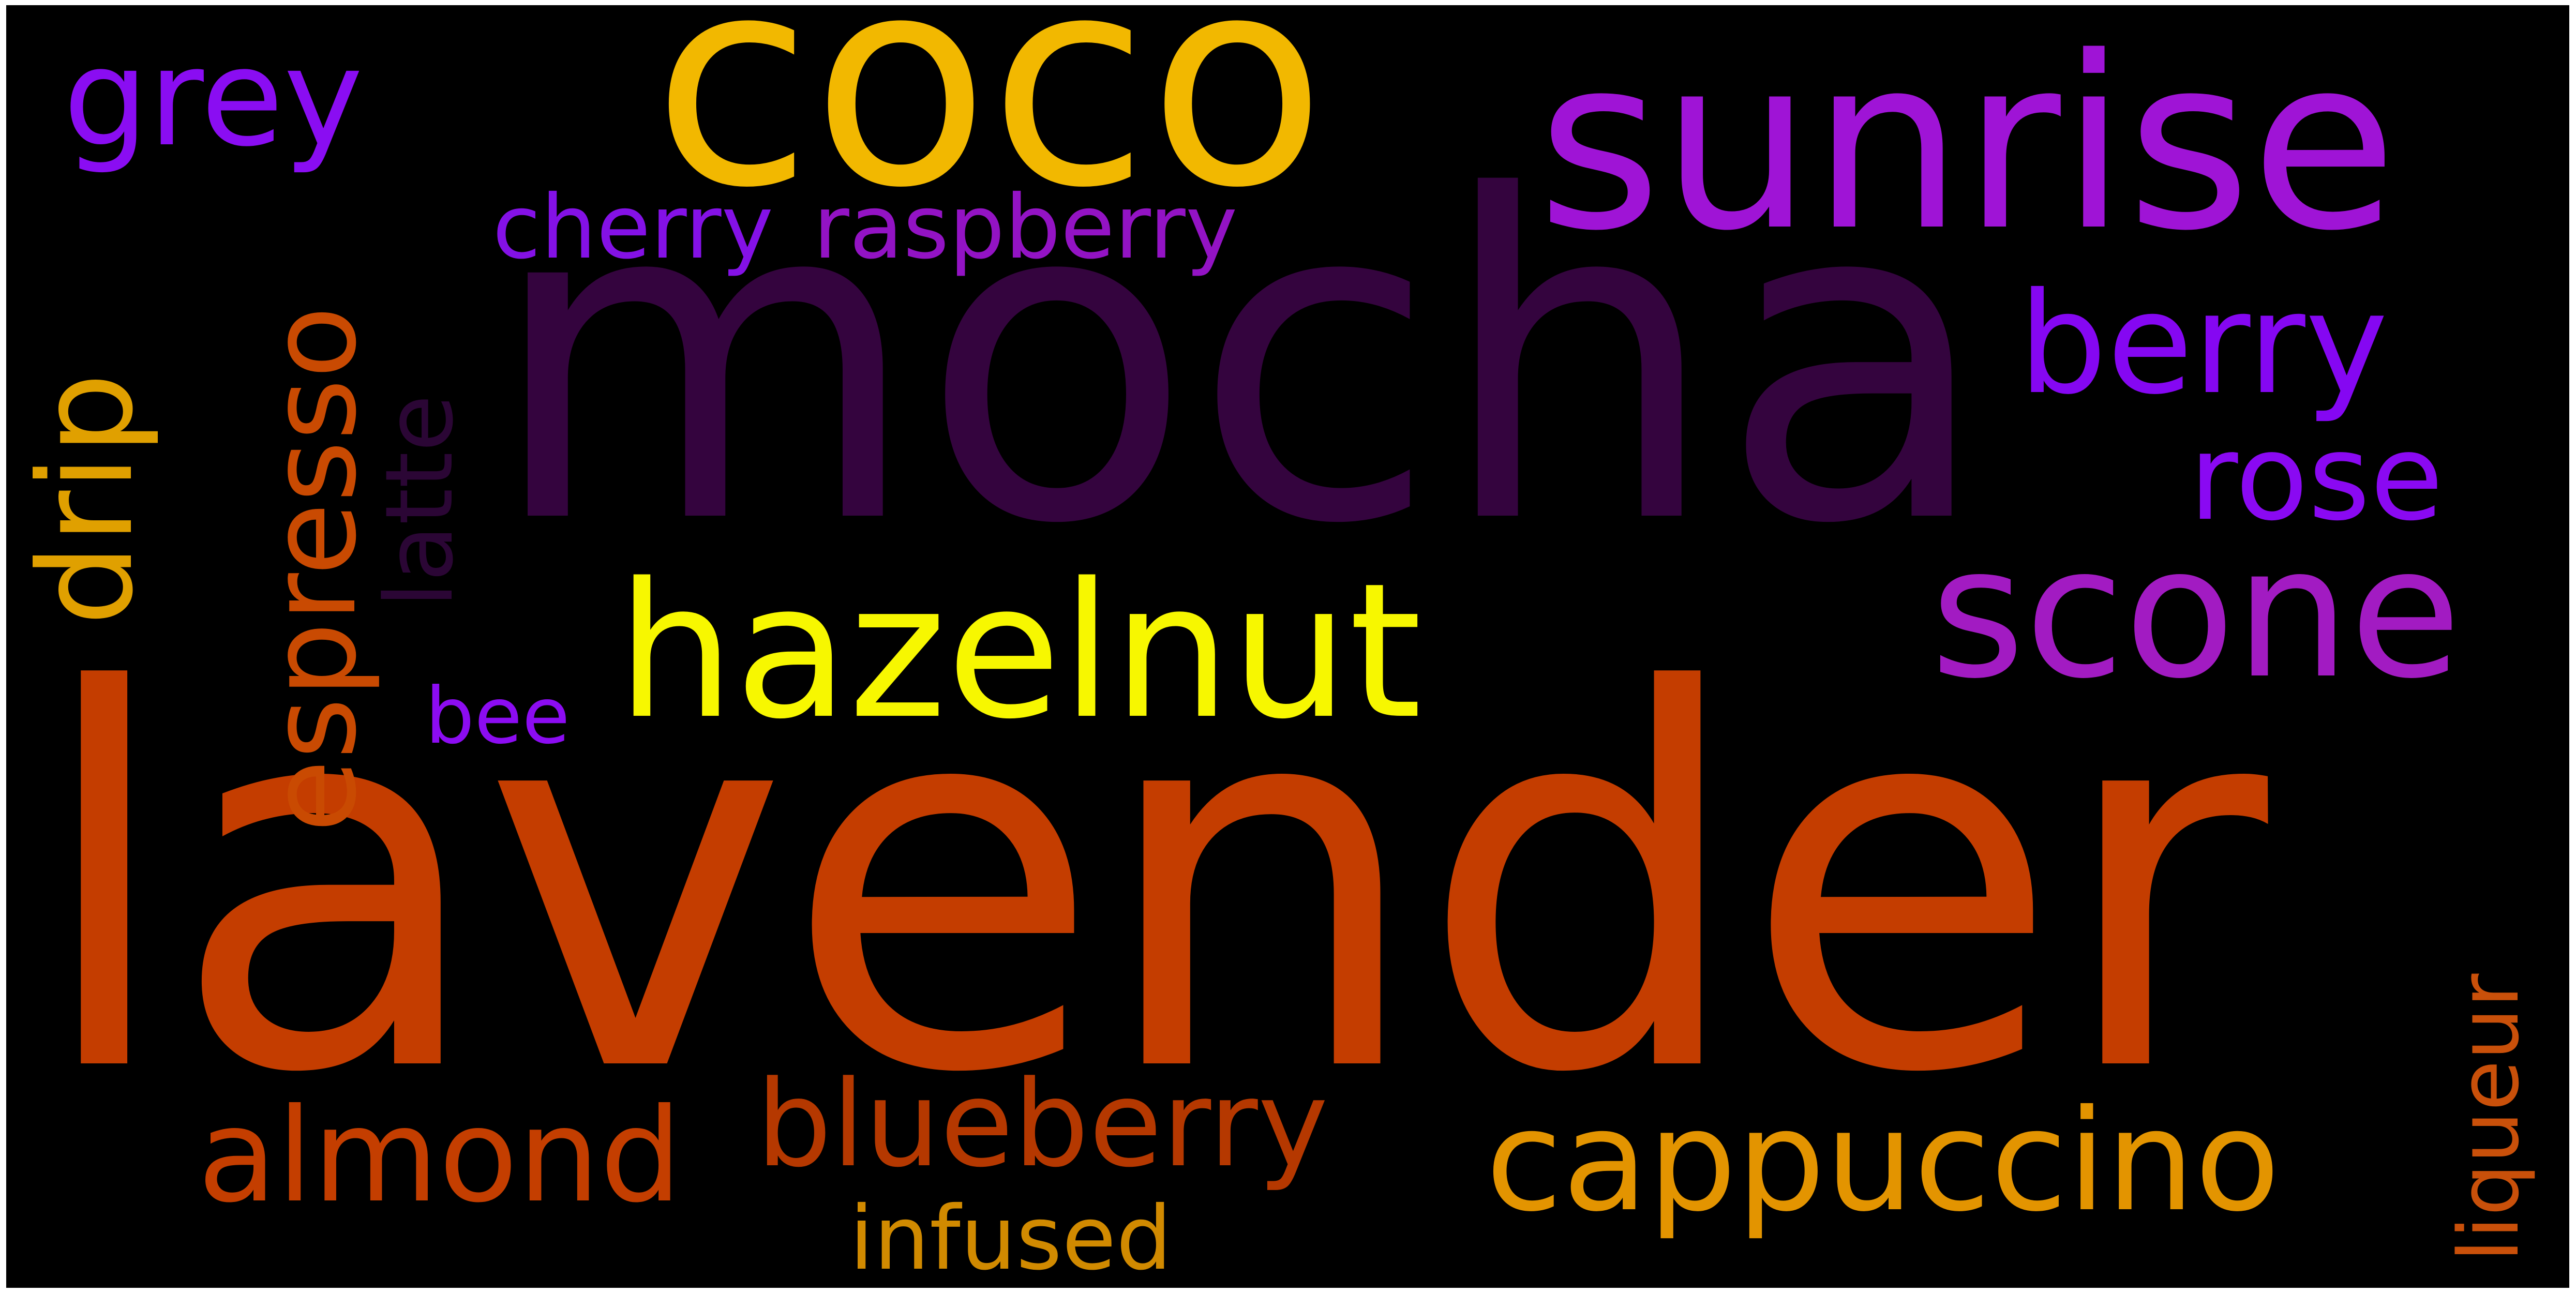 This screenshot has height=1293, width=2576. What do you see at coordinates (989, 128) in the screenshot?
I see `word-coco: coco` at bounding box center [989, 128].